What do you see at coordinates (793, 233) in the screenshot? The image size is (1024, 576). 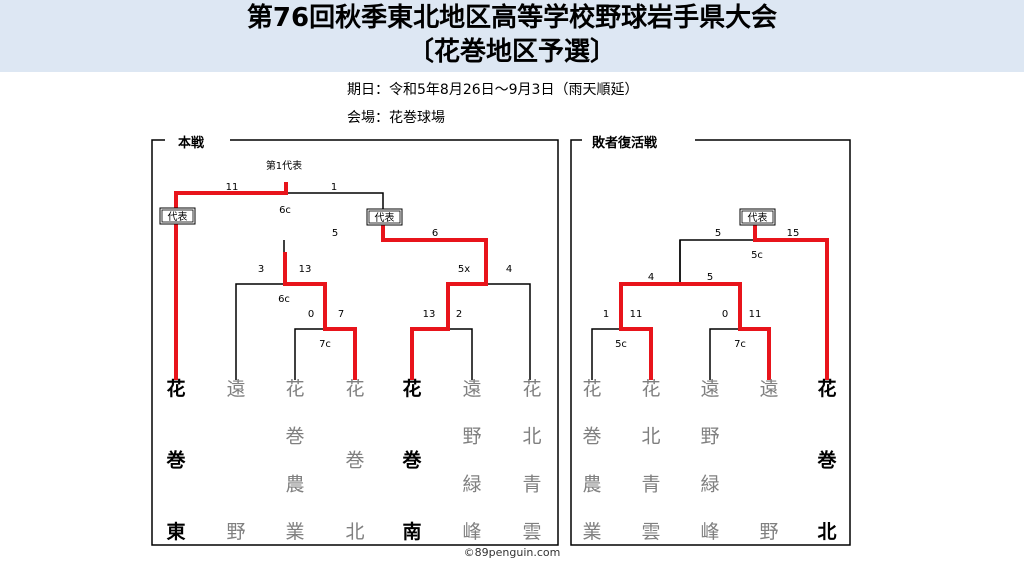 I see `score: 15` at bounding box center [793, 233].